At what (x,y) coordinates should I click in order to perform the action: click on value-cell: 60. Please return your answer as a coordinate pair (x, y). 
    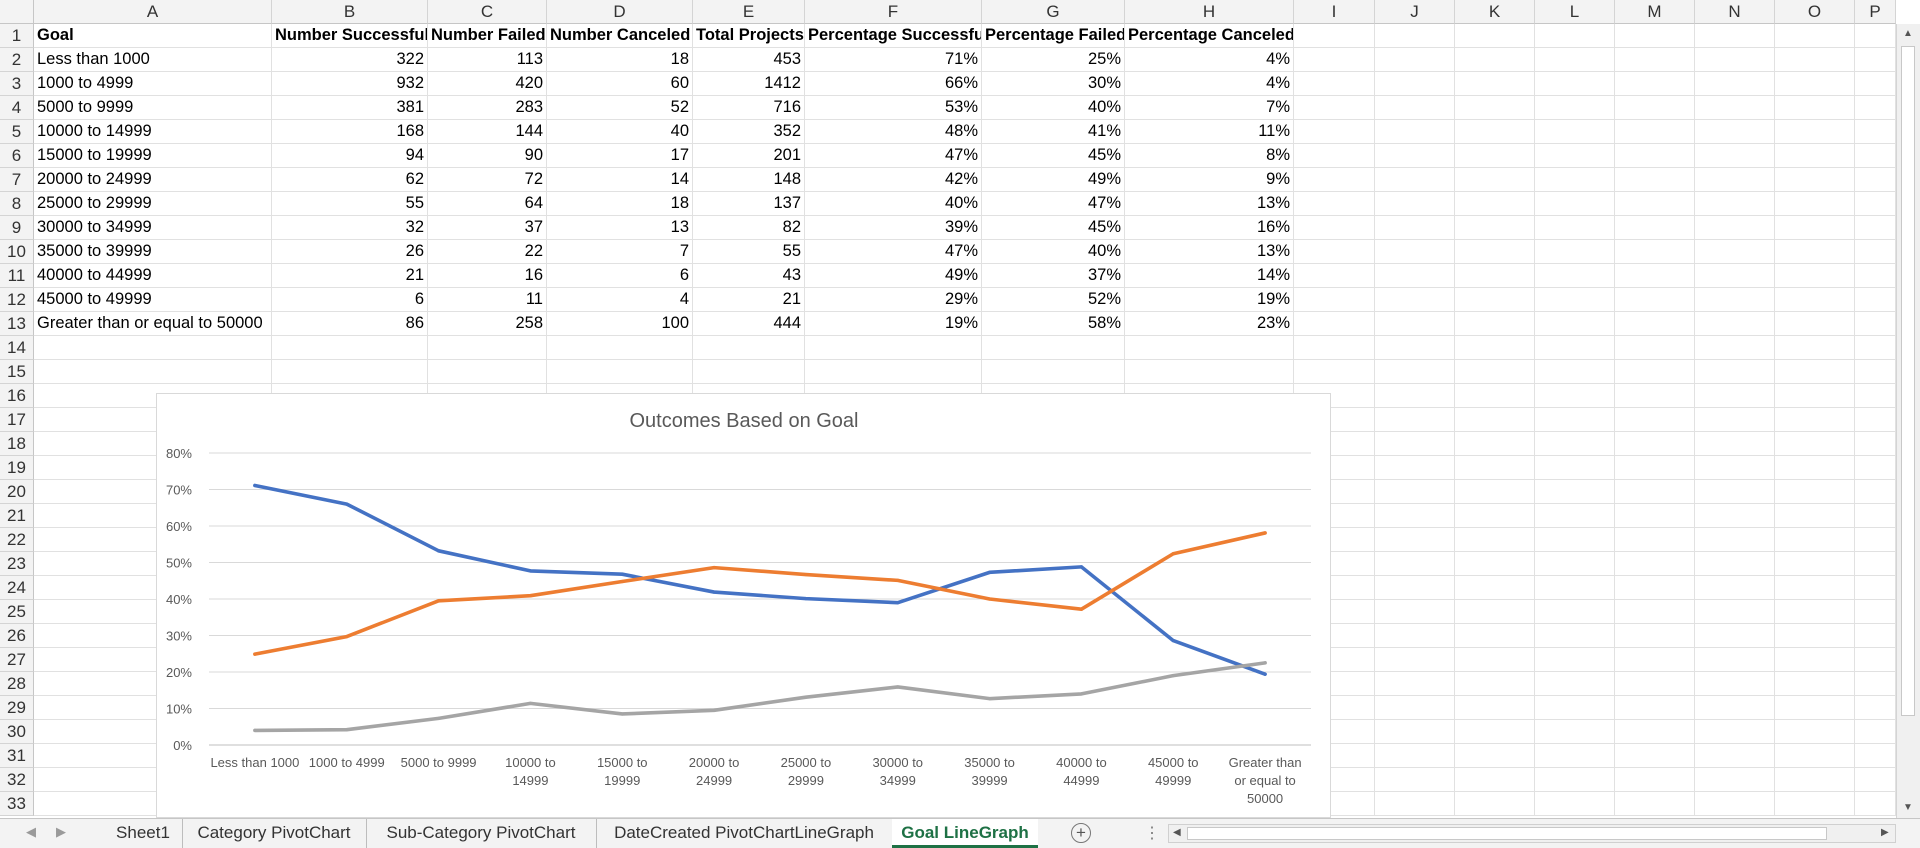
    Looking at the image, I should click on (620, 84).